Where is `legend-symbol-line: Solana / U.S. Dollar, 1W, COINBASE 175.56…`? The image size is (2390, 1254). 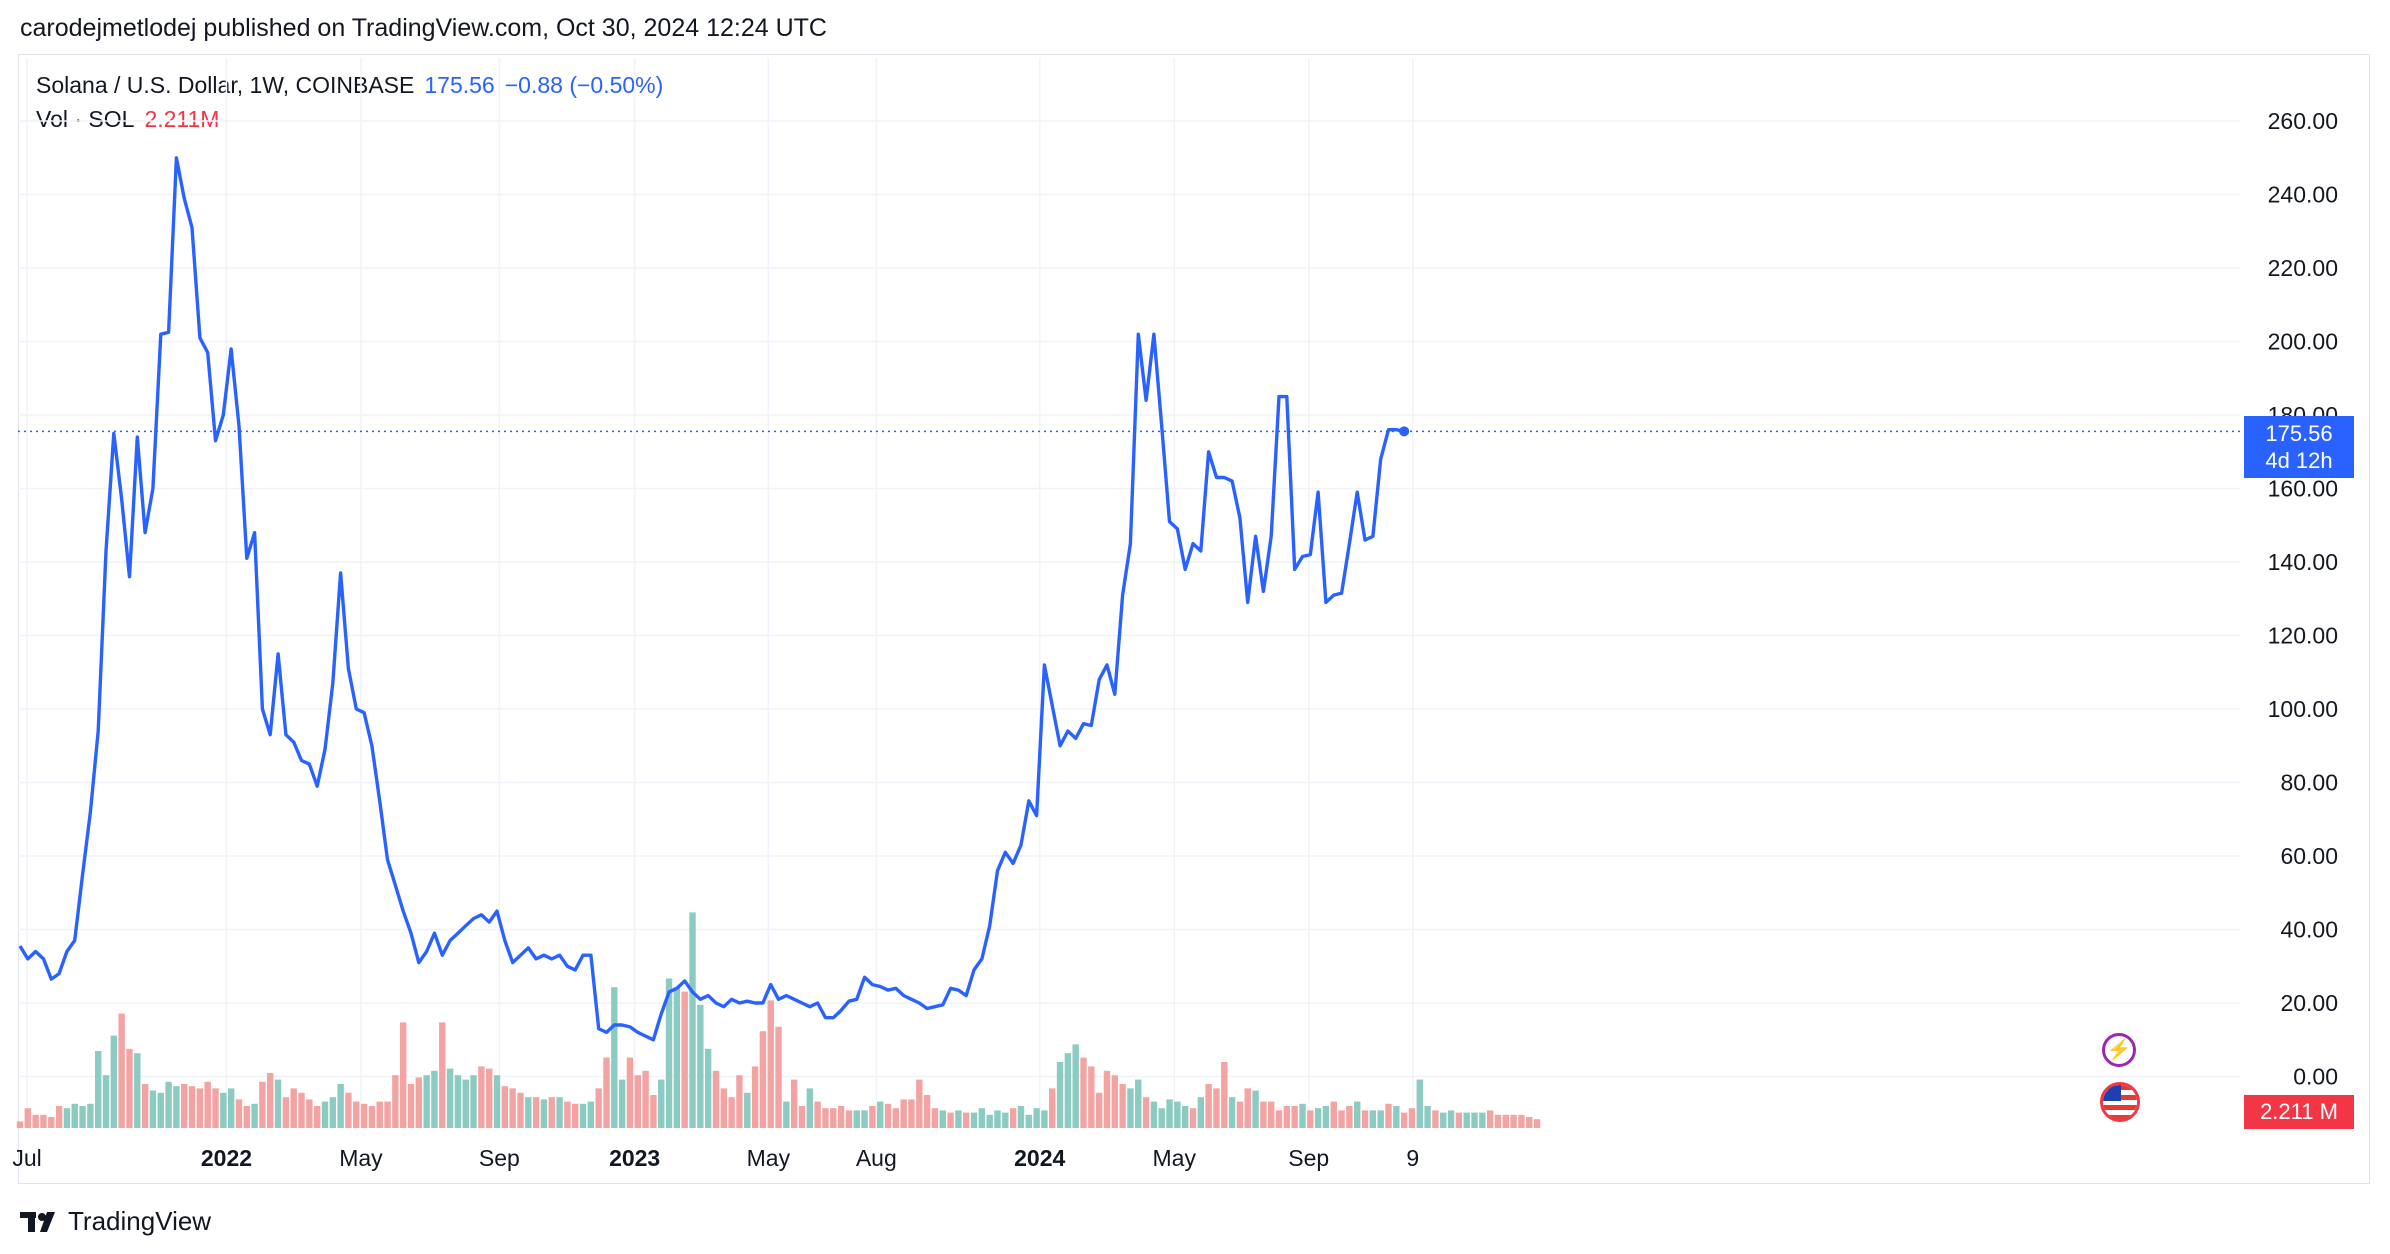
legend-symbol-line: Solana / U.S. Dollar, 1W, COINBASE 175.56… is located at coordinates (354, 85).